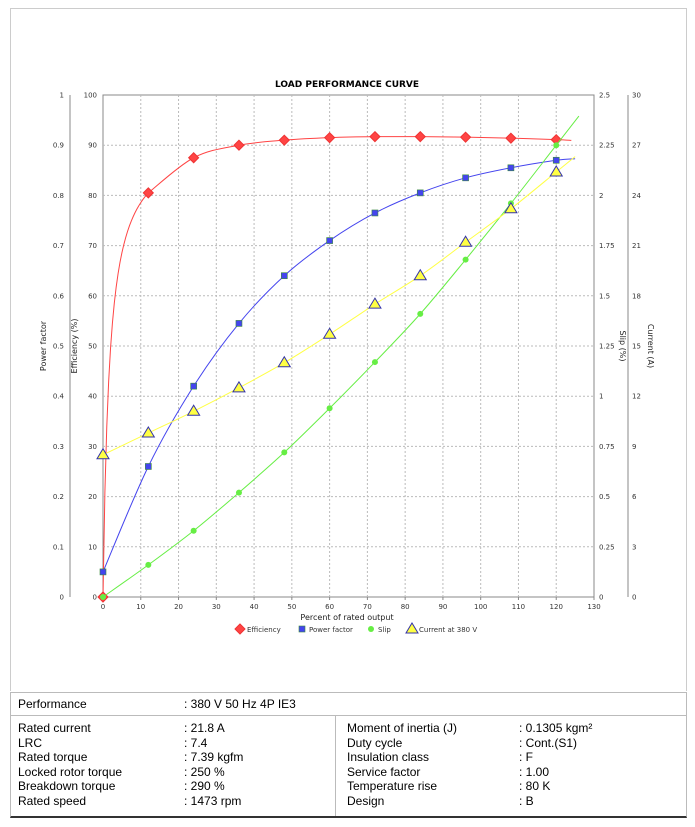 The width and height of the screenshot is (695, 827). What do you see at coordinates (636, 397) in the screenshot?
I see `current-tick-label: 12` at bounding box center [636, 397].